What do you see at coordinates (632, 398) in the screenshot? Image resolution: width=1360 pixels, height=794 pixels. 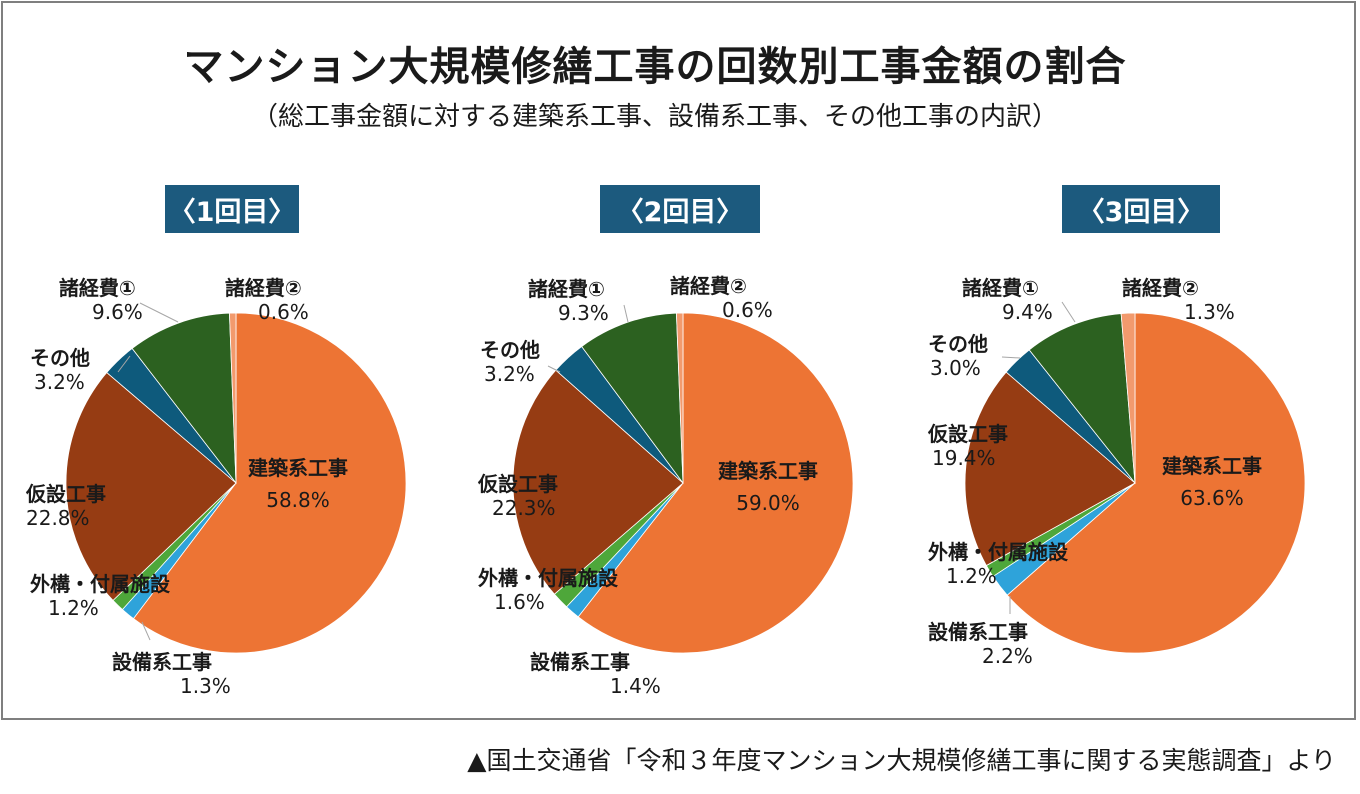 I see `pie-2-slice-諸経費①` at bounding box center [632, 398].